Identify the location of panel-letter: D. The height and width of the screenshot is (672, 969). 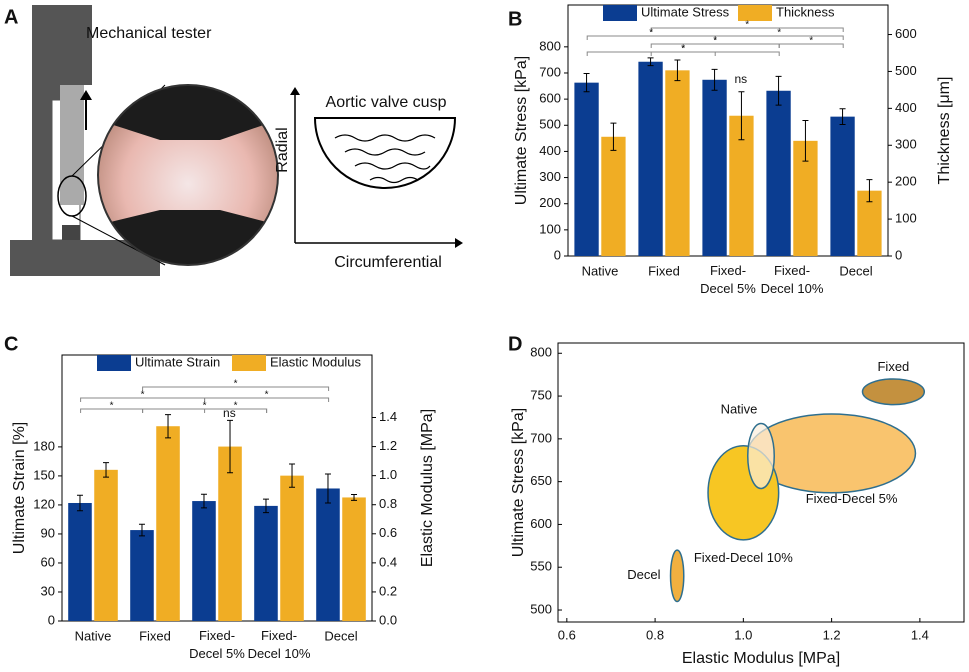
(515, 344).